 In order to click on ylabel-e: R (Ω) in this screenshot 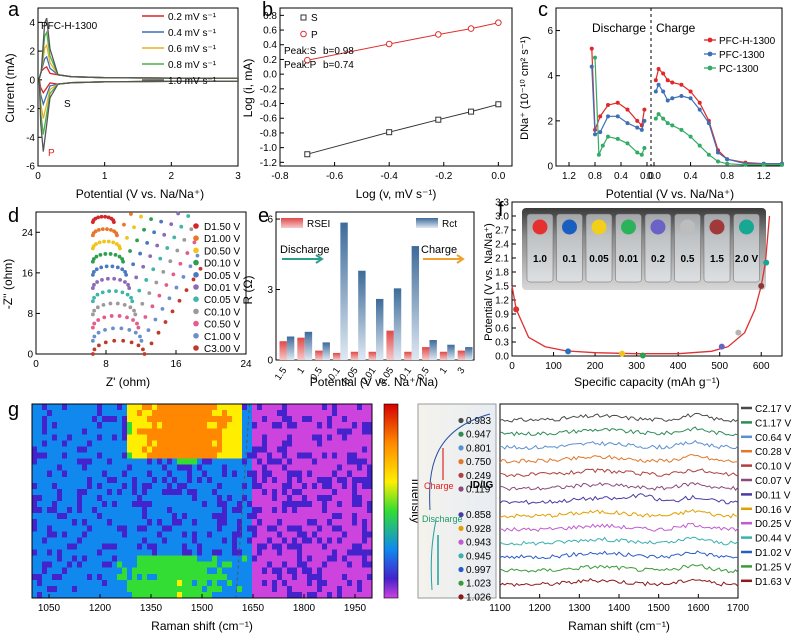, I will do `click(248, 290)`.